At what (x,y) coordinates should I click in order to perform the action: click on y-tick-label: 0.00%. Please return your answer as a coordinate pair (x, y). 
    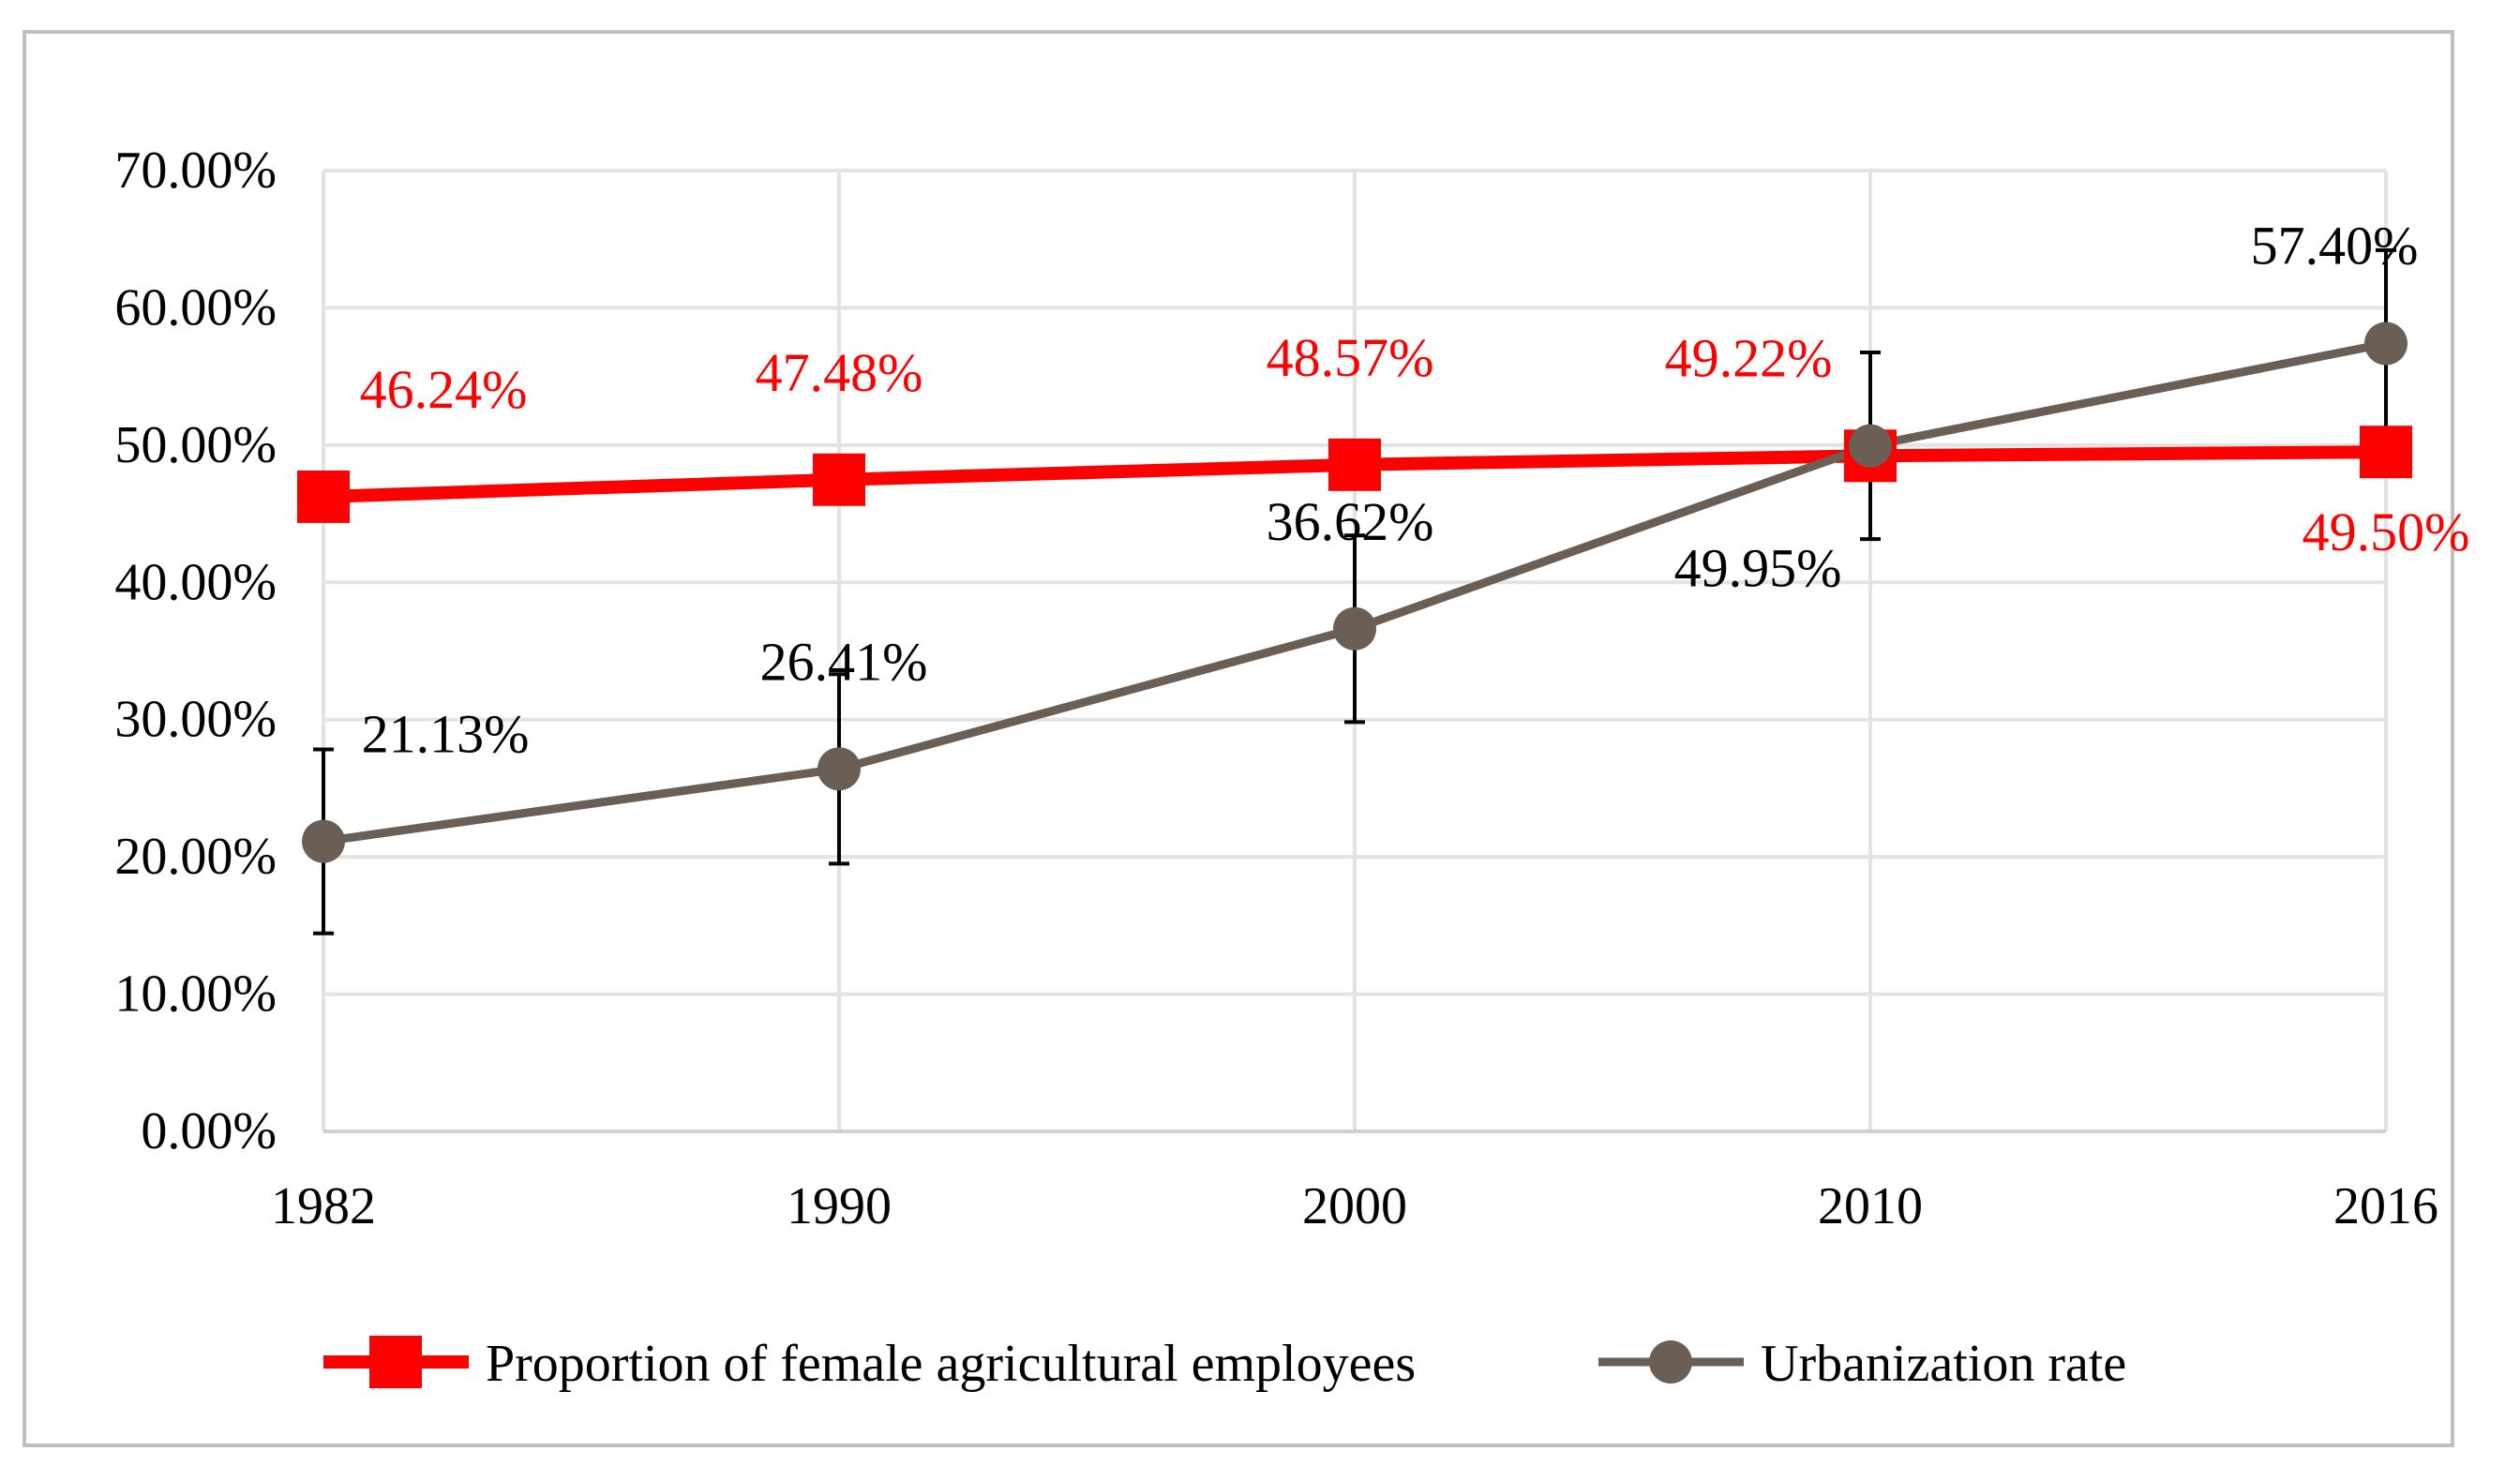
    Looking at the image, I should click on (209, 1131).